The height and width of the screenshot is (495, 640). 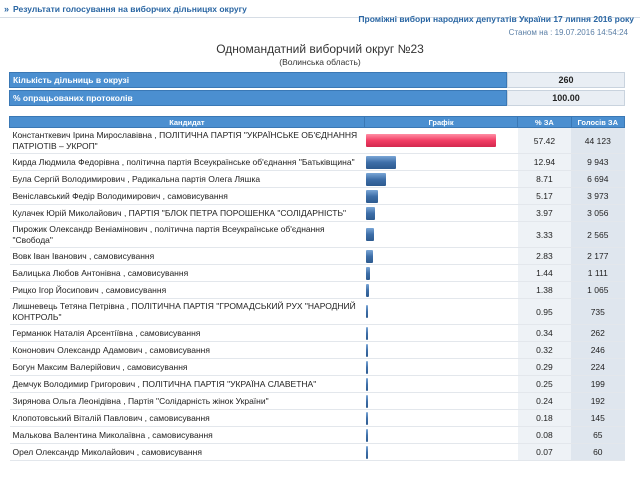 What do you see at coordinates (598, 273) in the screenshot?
I see `vote-count: 1 111` at bounding box center [598, 273].